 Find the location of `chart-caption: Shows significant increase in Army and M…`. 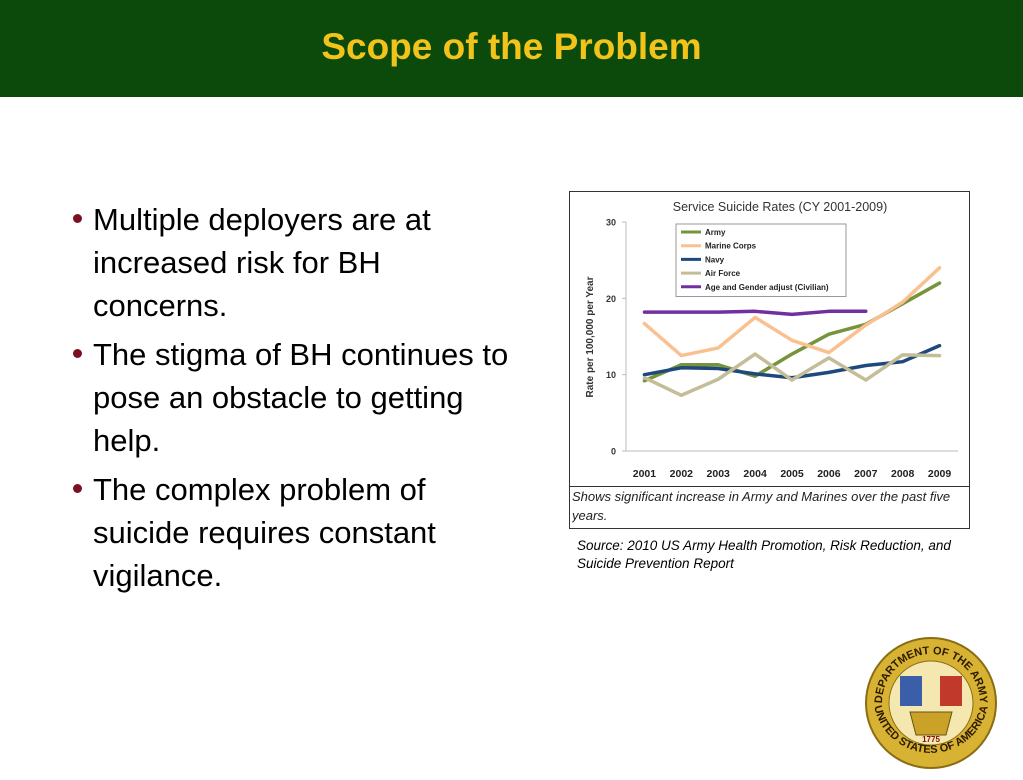

chart-caption: Shows significant increase in Army and M… is located at coordinates (761, 506).